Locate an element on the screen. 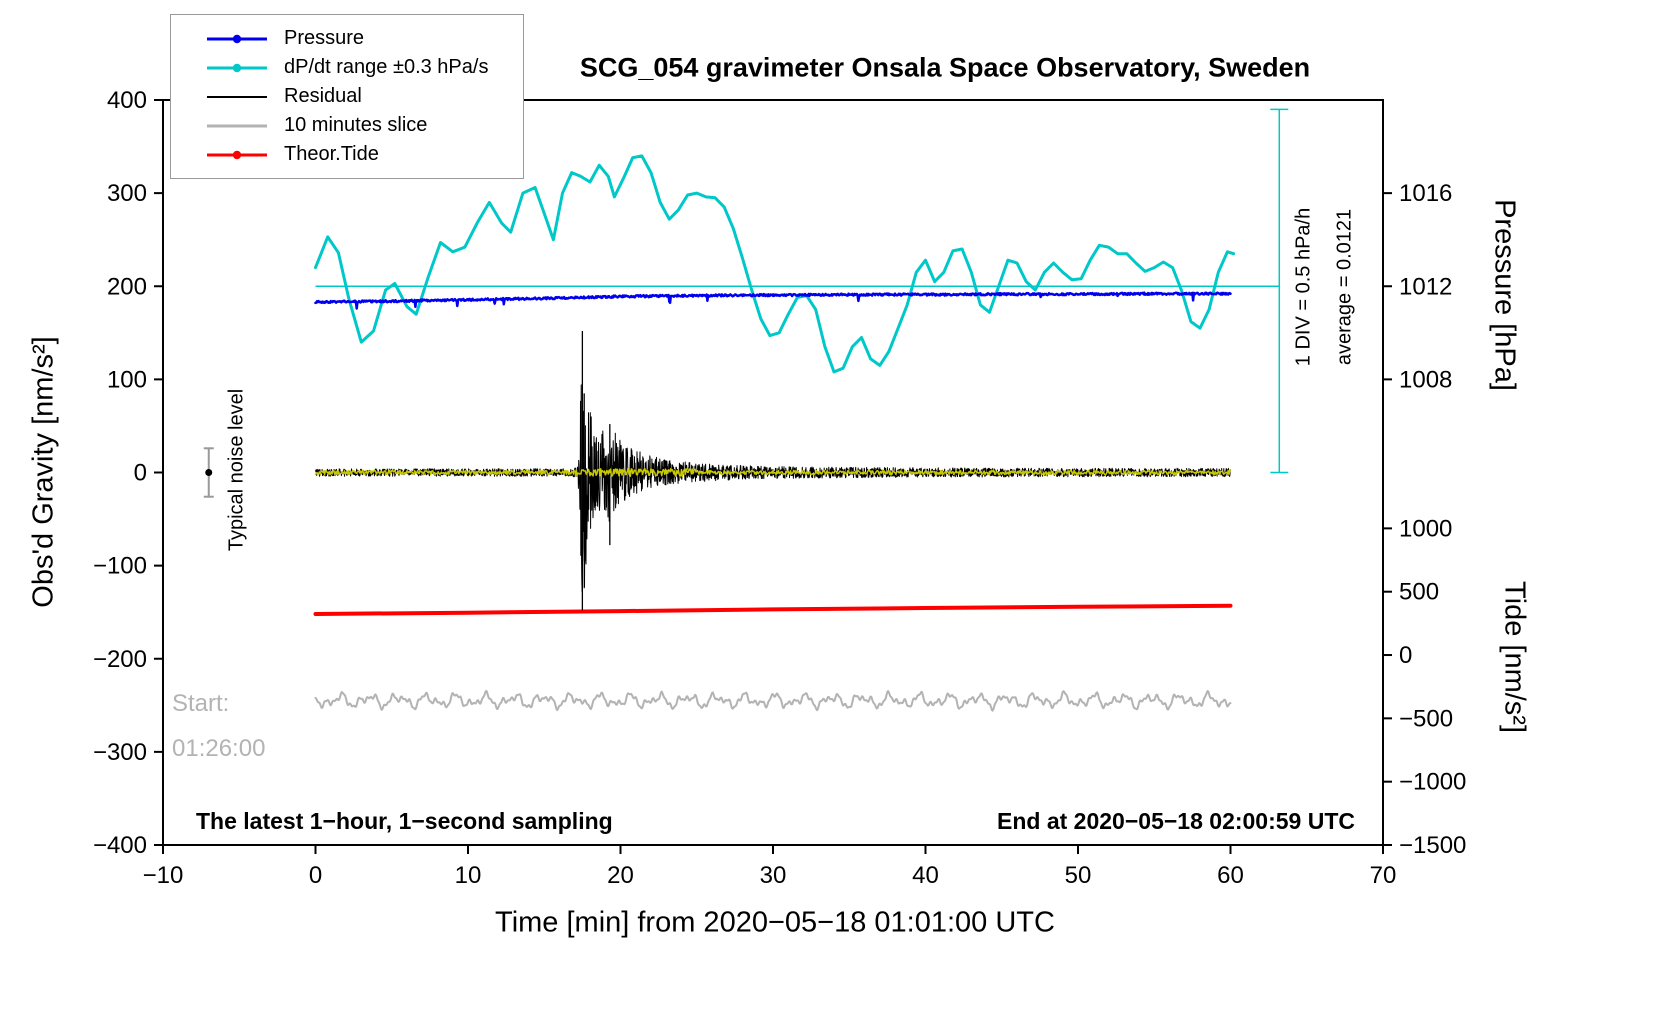  tide-tick-label: −500 is located at coordinates (1426, 718).